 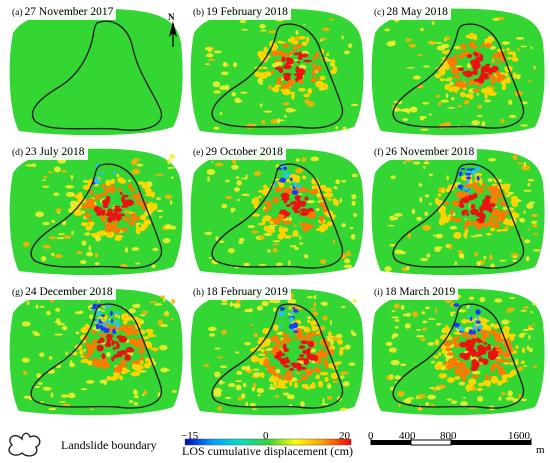 What do you see at coordinates (69, 292) in the screenshot?
I see `panel-date: 24 December 2018` at bounding box center [69, 292].